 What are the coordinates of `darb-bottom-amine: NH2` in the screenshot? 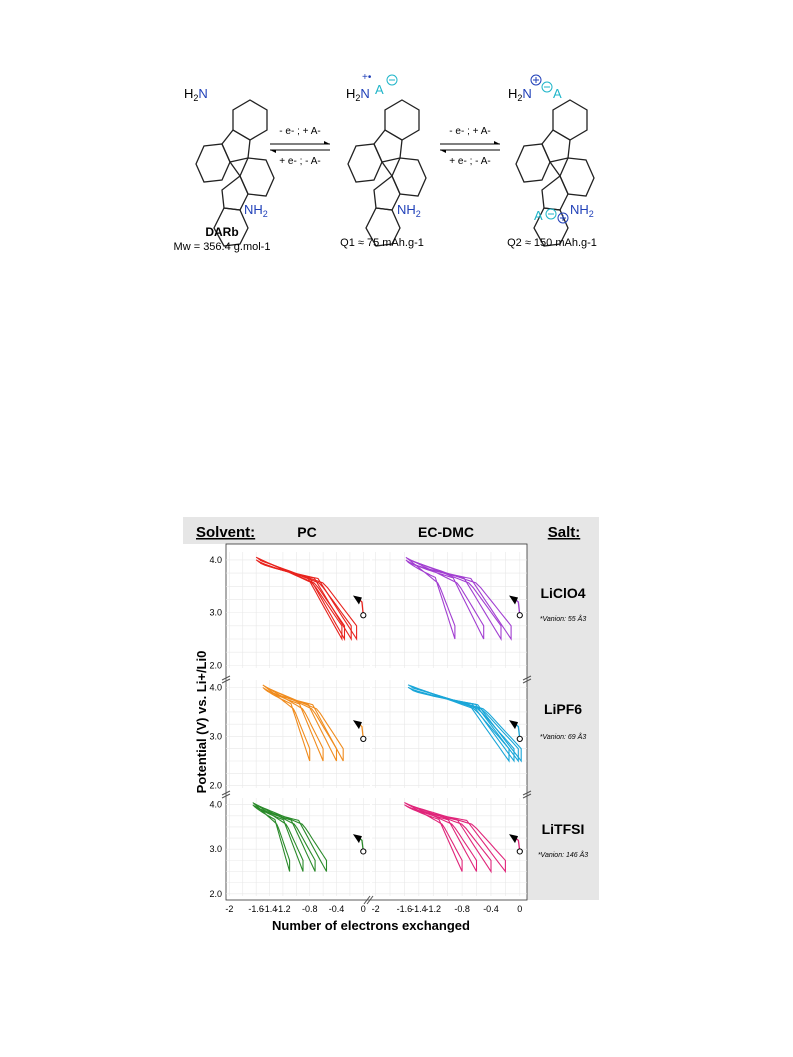 It's located at (256, 210).